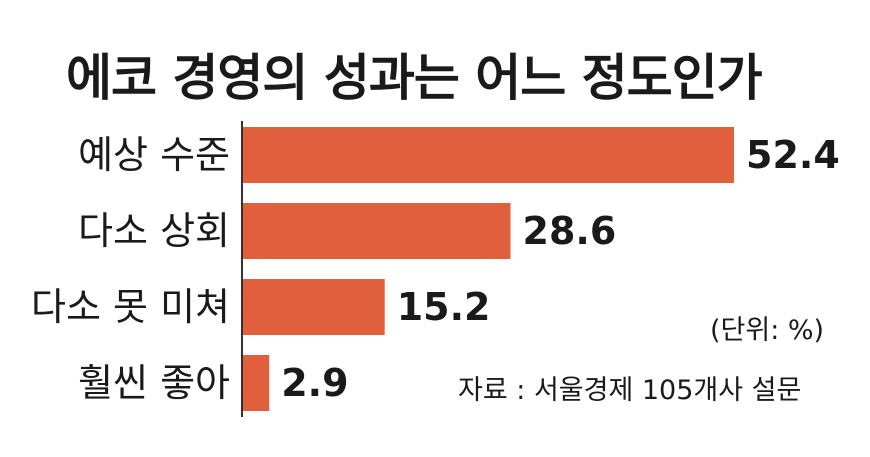  What do you see at coordinates (444, 307) in the screenshot?
I see `value-label-3: 15.2` at bounding box center [444, 307].